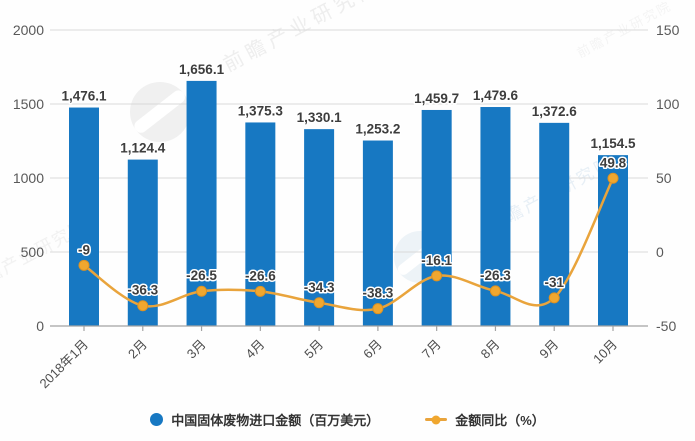 The height and width of the screenshot is (441, 695). What do you see at coordinates (664, 178) in the screenshot?
I see `right-axis-tick-label: 50` at bounding box center [664, 178].